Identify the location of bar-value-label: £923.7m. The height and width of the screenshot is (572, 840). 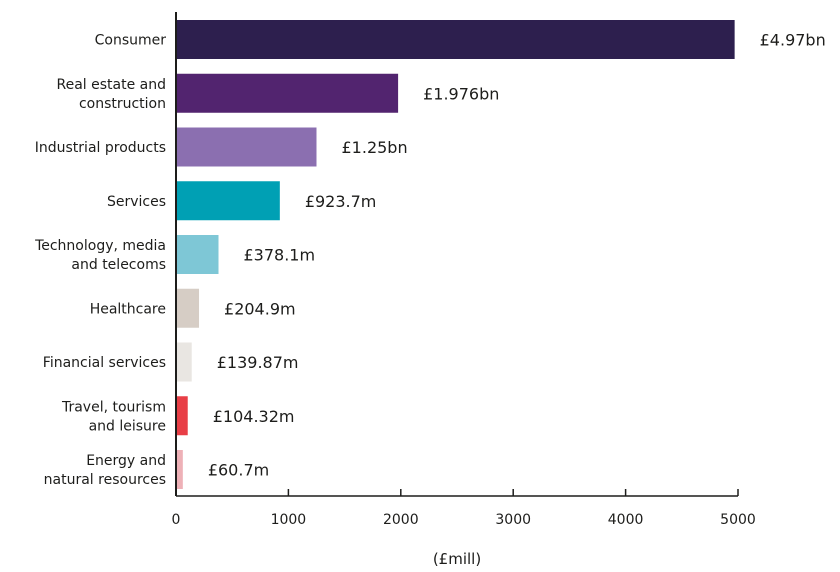
(341, 201).